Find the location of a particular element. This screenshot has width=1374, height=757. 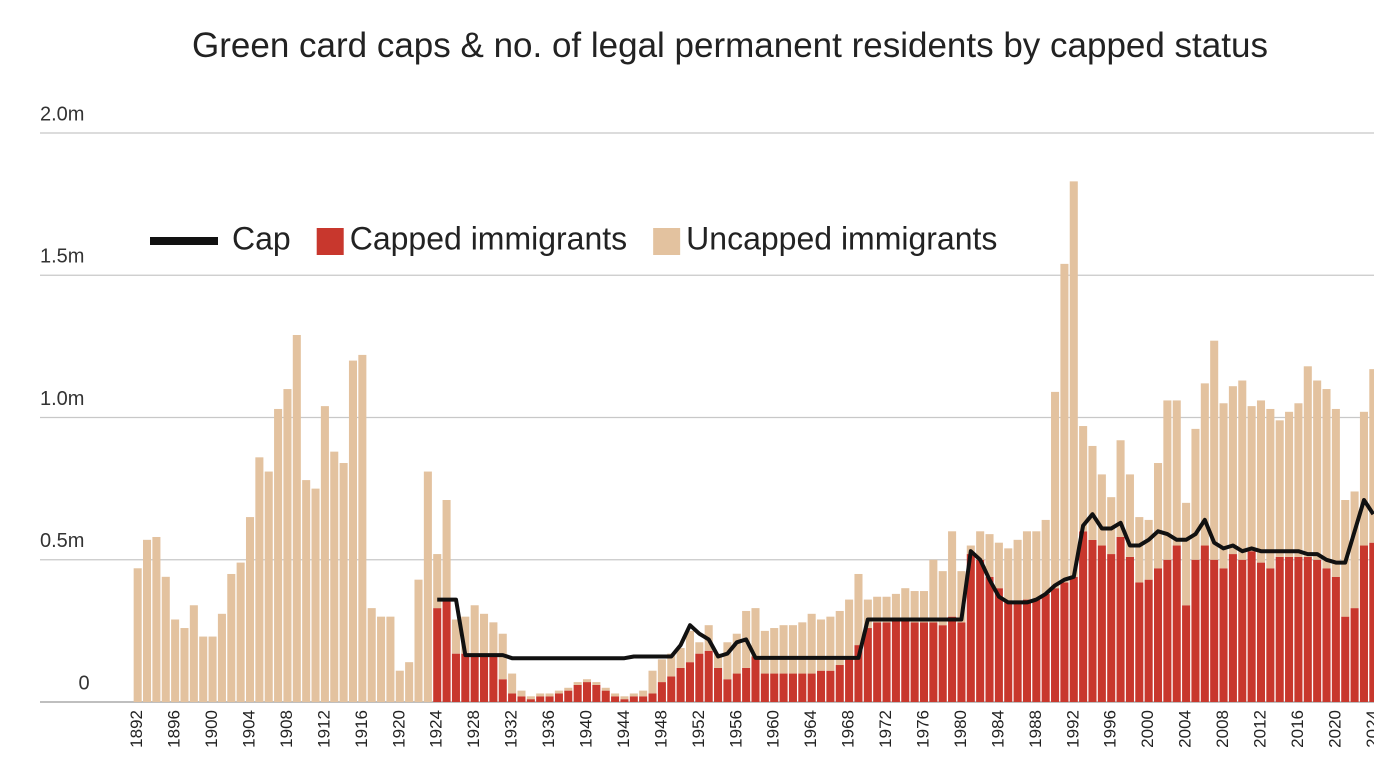

x-tick-label: 2008 is located at coordinates (1222, 729).